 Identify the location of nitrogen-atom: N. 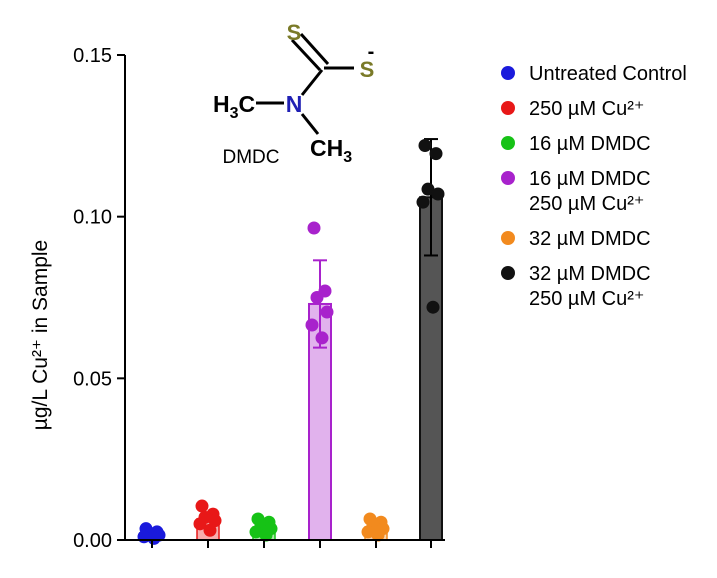
(294, 104).